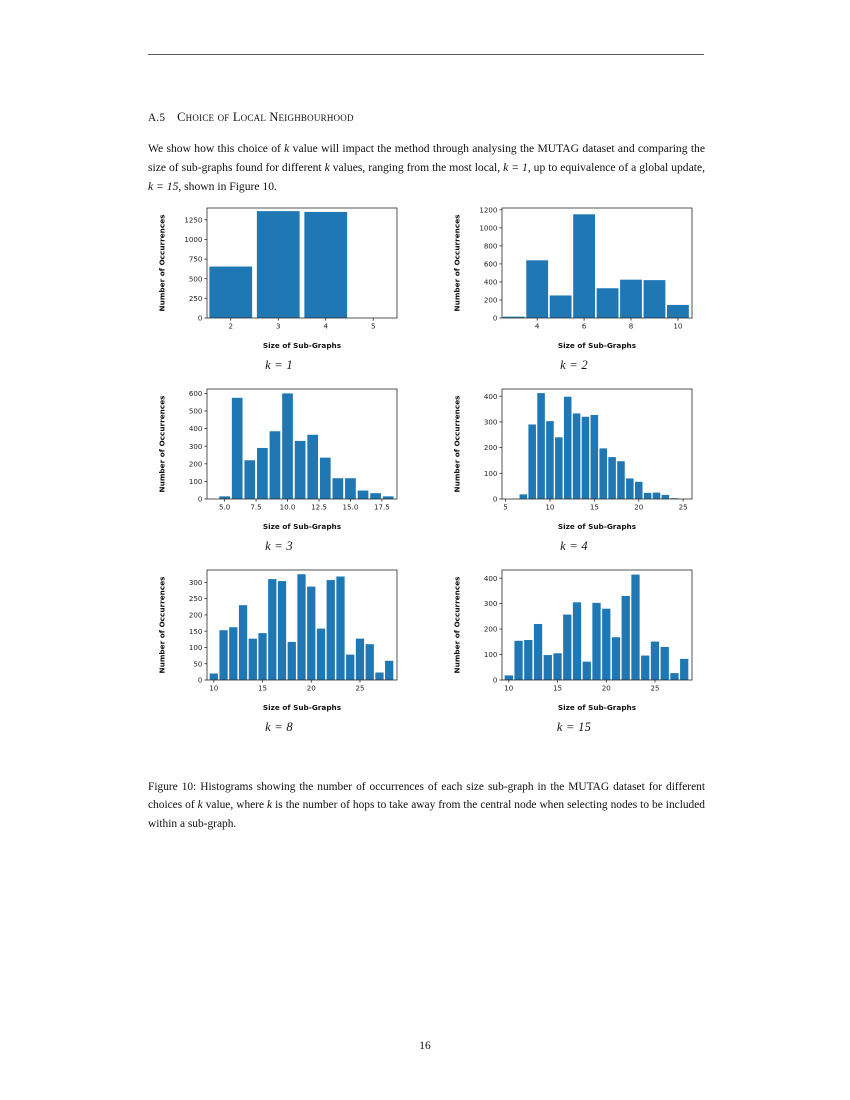 The height and width of the screenshot is (1100, 850). Describe the element at coordinates (351, 507) in the screenshot. I see `svg-text: 15.0` at that location.